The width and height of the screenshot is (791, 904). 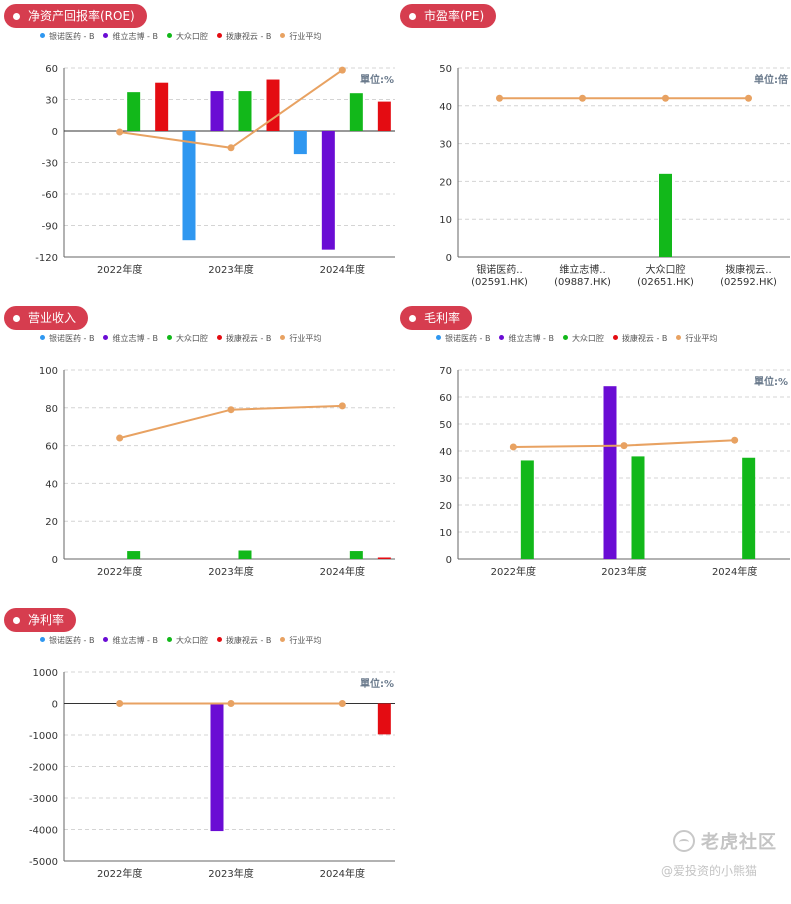 What do you see at coordinates (499, 269) in the screenshot?
I see `x-tick-label-line: 银诺医药..` at bounding box center [499, 269].